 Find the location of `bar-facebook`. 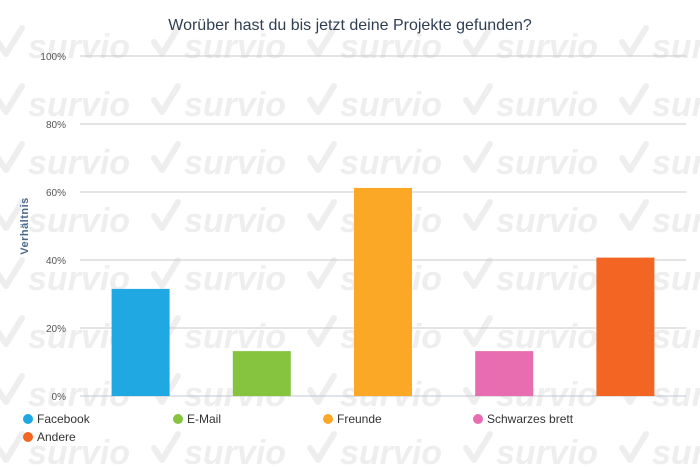

bar-facebook is located at coordinates (140, 342).